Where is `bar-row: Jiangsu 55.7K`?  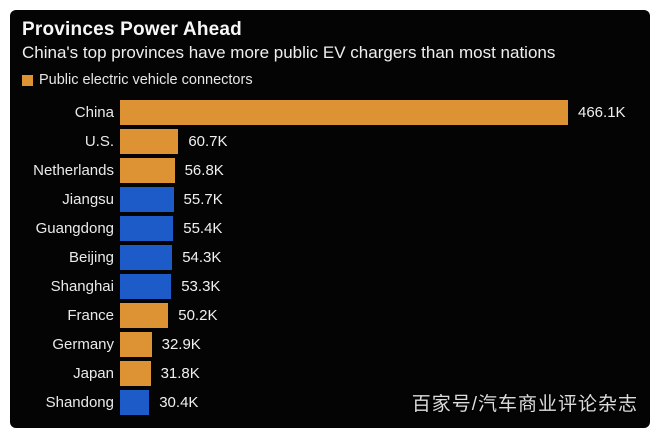
bar-row: Jiangsu 55.7K is located at coordinates (330, 199).